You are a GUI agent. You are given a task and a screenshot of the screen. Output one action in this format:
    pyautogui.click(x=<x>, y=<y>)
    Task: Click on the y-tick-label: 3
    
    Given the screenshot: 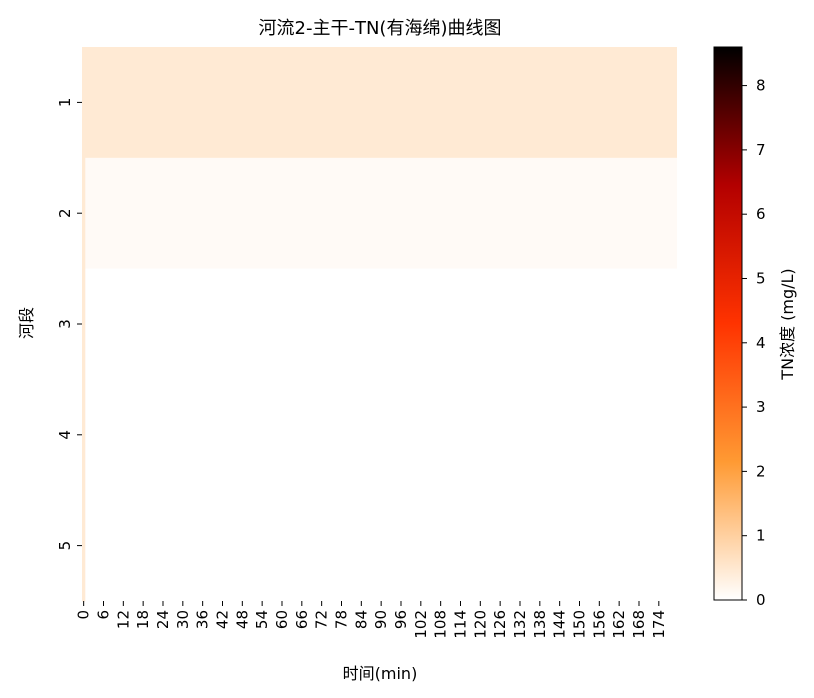 What is the action you would take?
    pyautogui.click(x=65, y=324)
    